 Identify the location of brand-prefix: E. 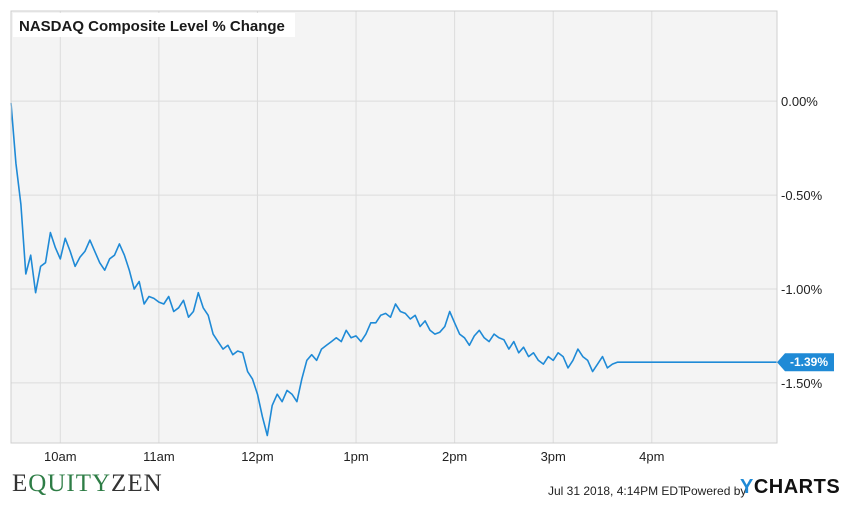
(20, 483).